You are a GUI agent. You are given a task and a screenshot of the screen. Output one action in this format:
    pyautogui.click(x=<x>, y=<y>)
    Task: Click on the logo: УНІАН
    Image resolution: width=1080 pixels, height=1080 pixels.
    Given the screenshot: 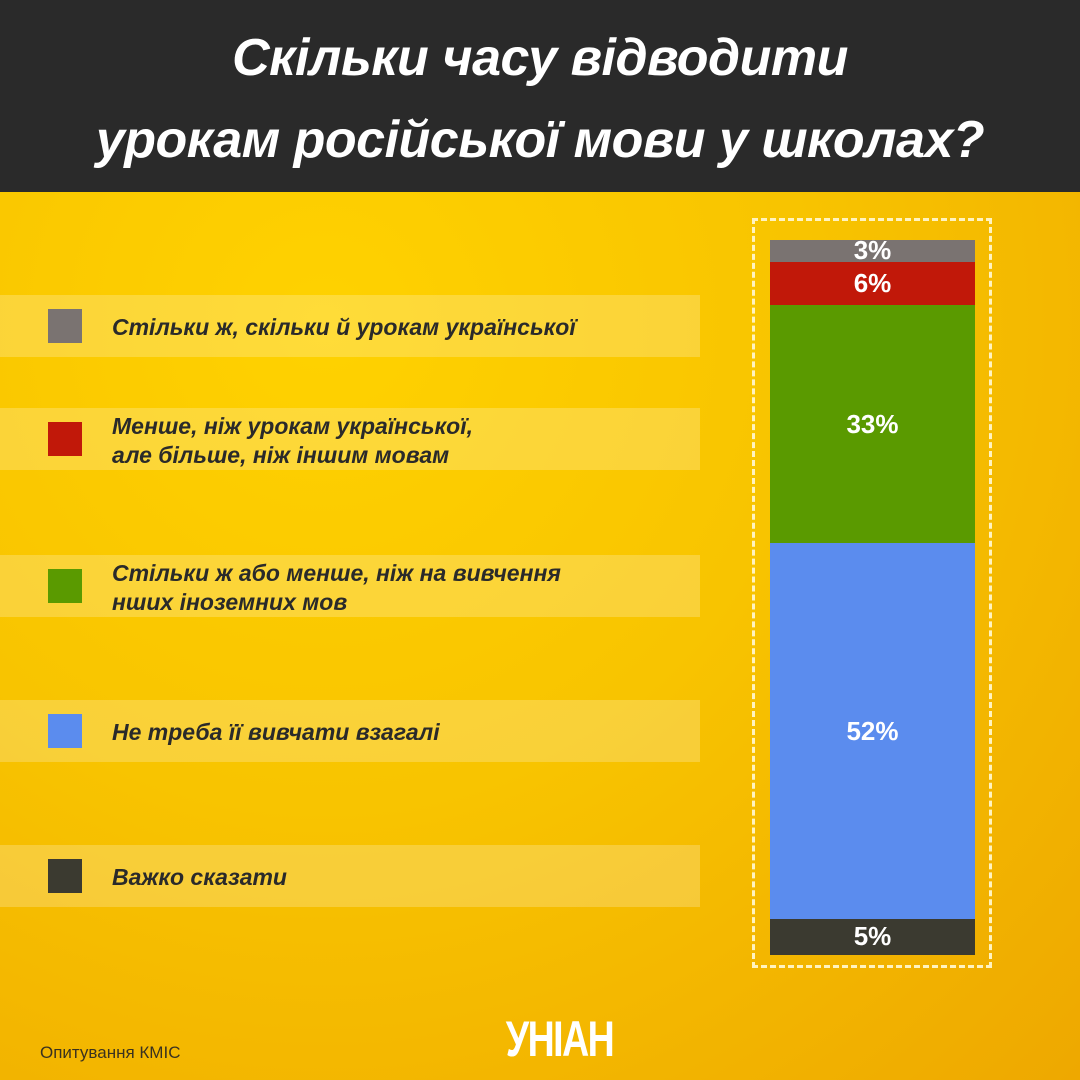 What is the action you would take?
    pyautogui.click(x=560, y=1039)
    